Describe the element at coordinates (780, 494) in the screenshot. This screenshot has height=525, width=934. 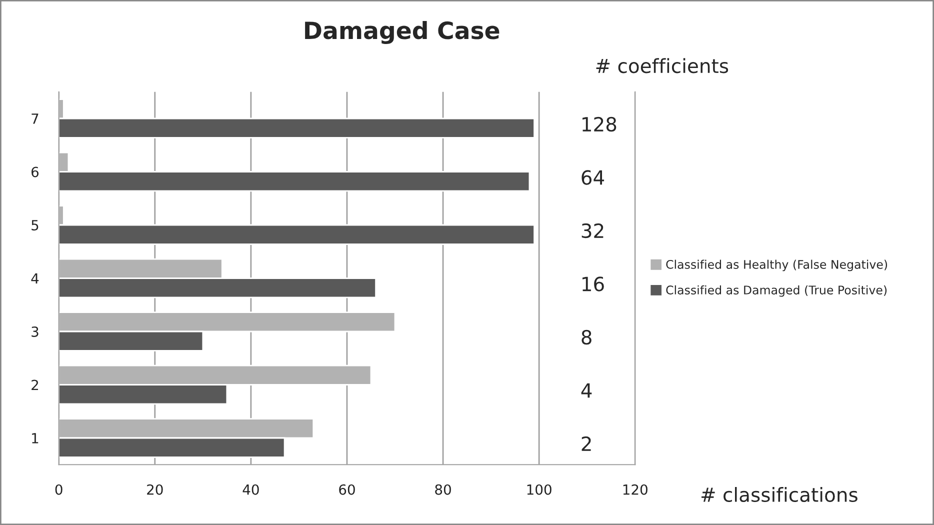
I see `x-axis-title: # classifications` at that location.